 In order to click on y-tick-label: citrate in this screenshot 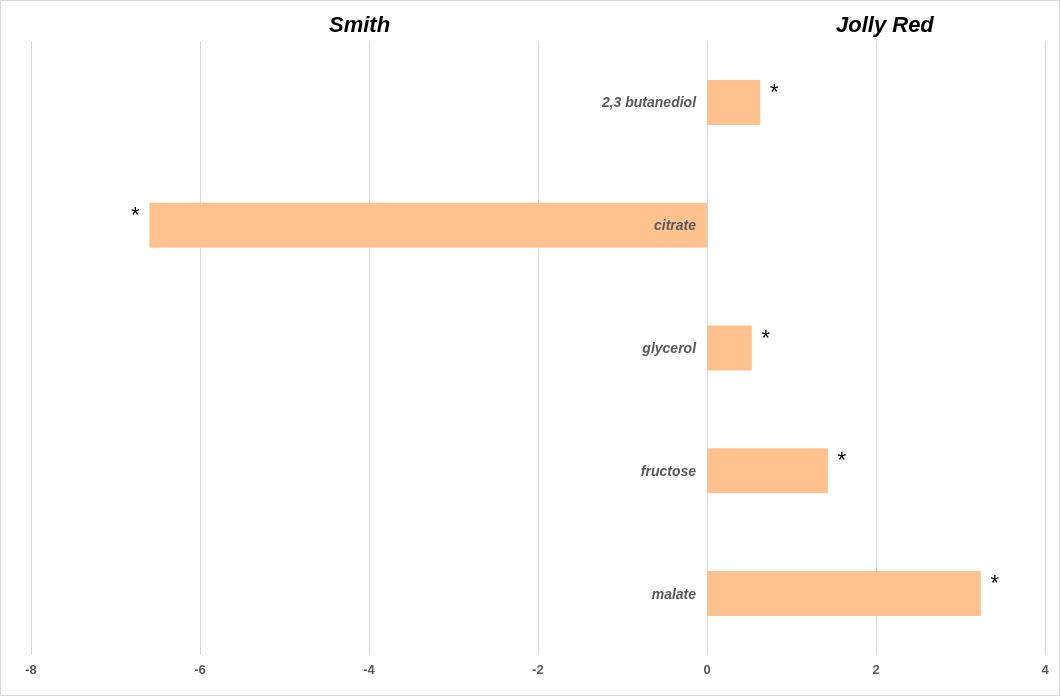, I will do `click(675, 225)`.